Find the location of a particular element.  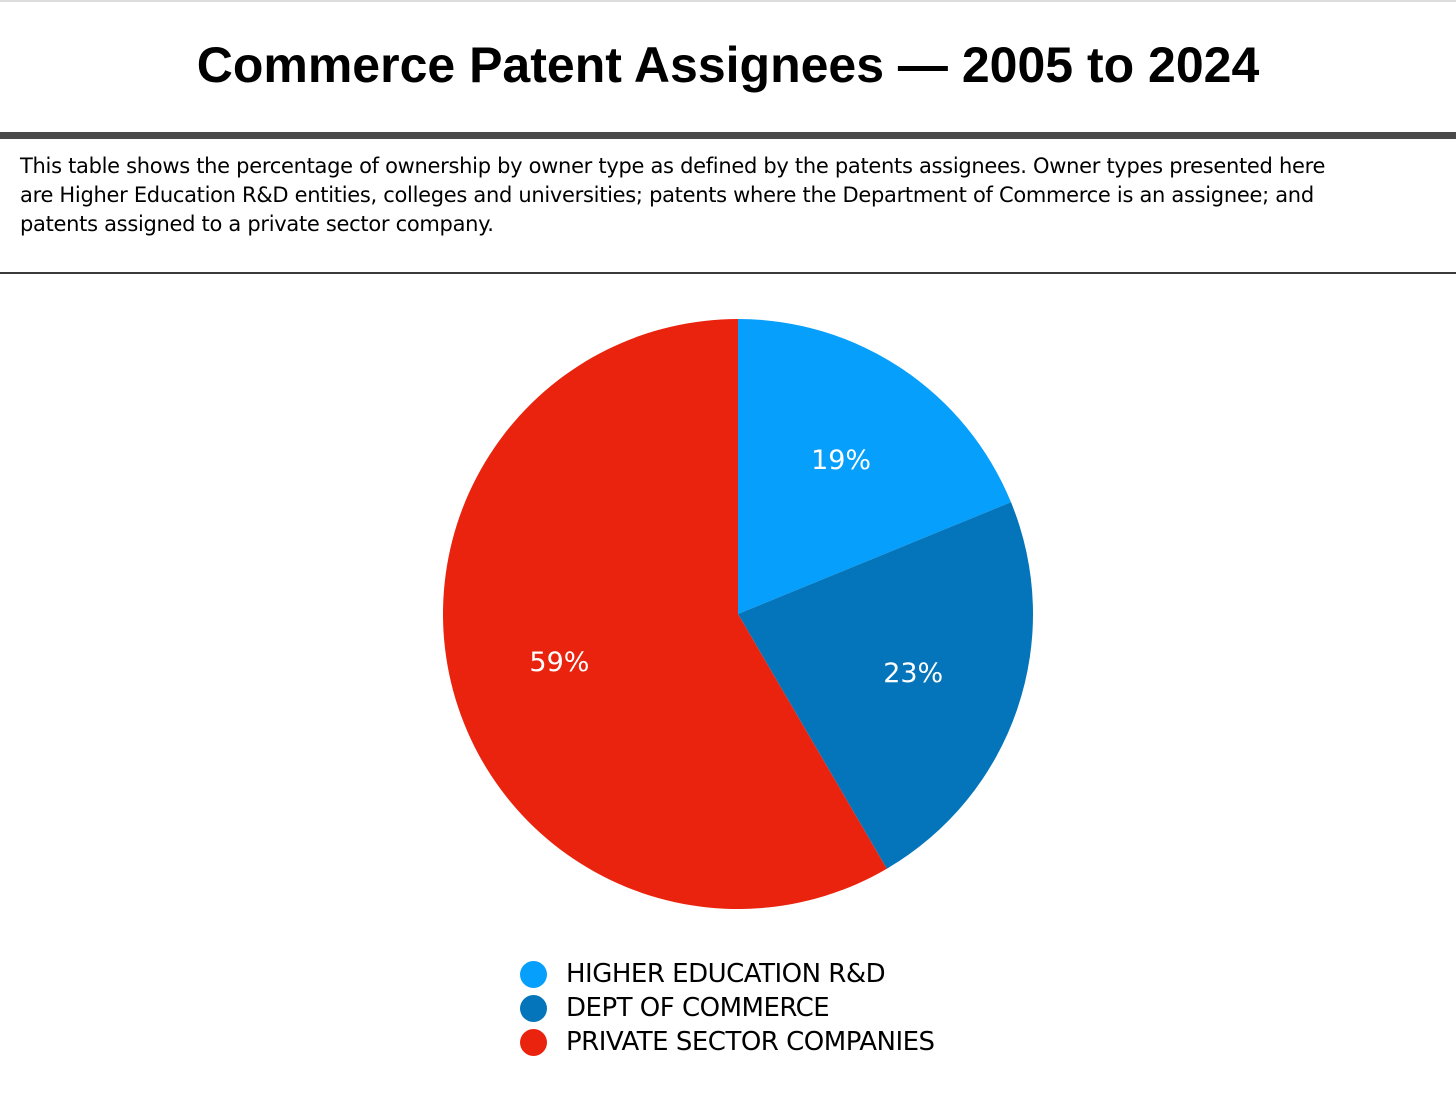

pie-slice-label: 19% is located at coordinates (841, 460).